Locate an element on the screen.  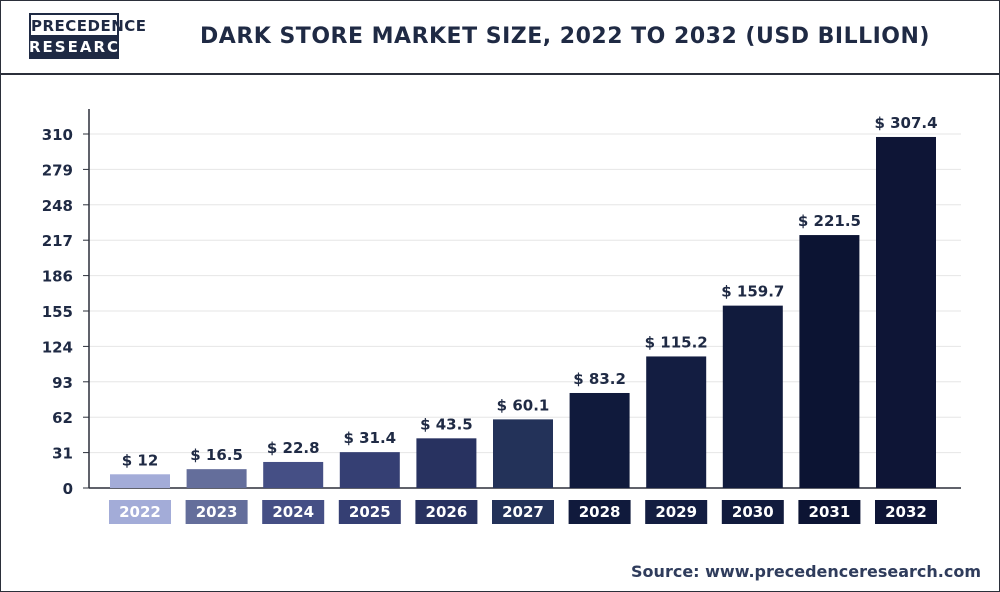
y-tick-label: 124 is located at coordinates (57, 347).